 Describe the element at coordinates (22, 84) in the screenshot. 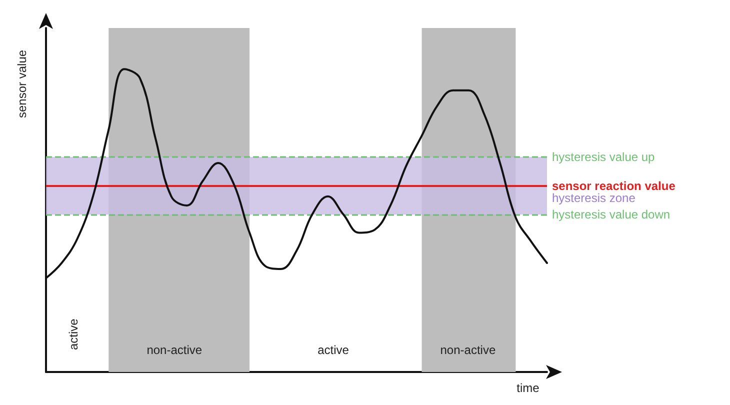

I see `y-axis-title: sensor value` at that location.